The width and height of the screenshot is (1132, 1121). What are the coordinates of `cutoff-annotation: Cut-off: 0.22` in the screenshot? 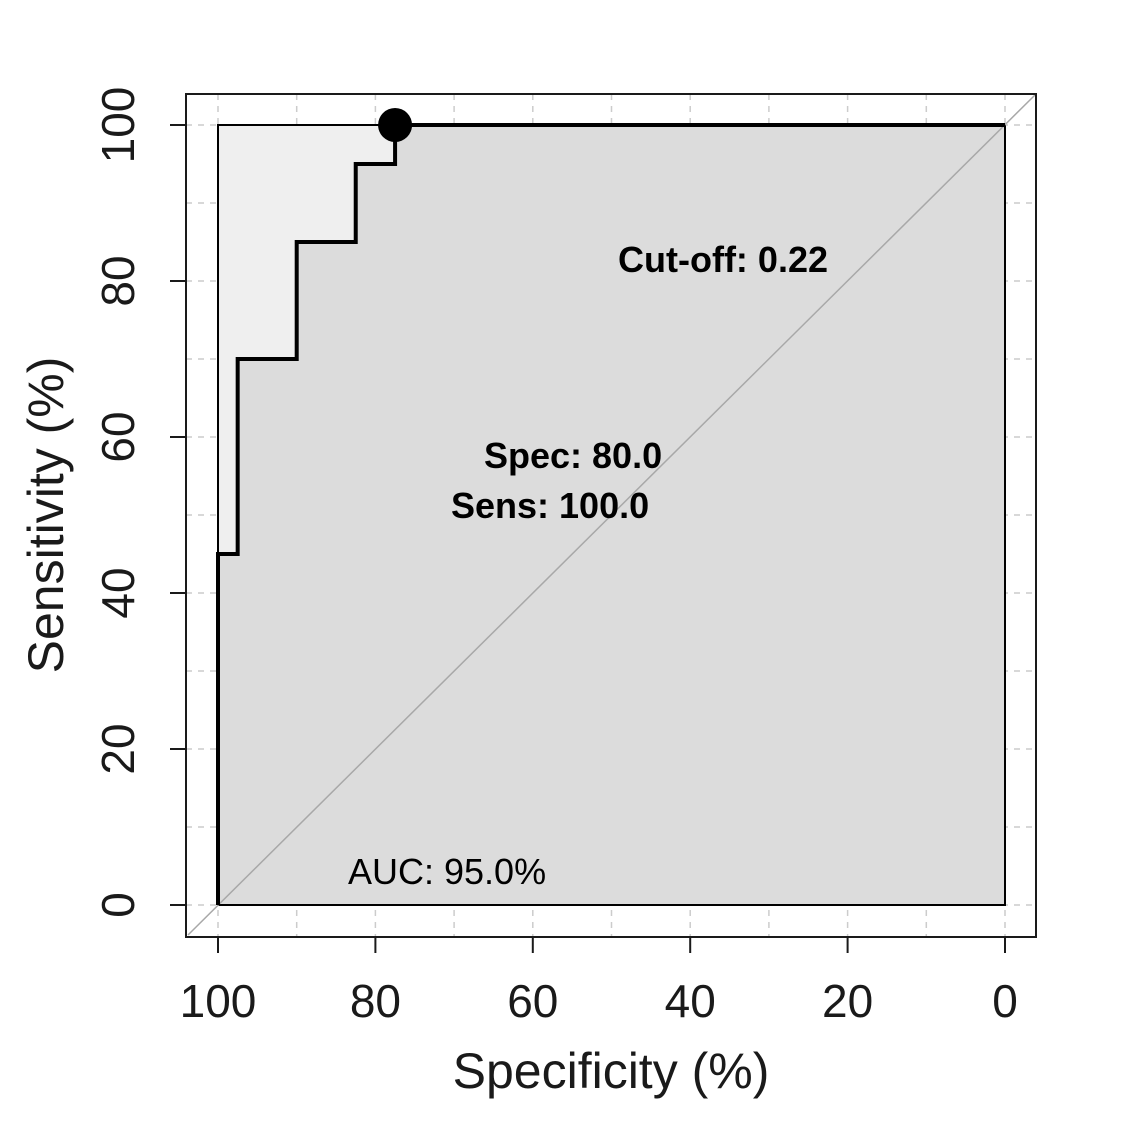 It's located at (723, 259).